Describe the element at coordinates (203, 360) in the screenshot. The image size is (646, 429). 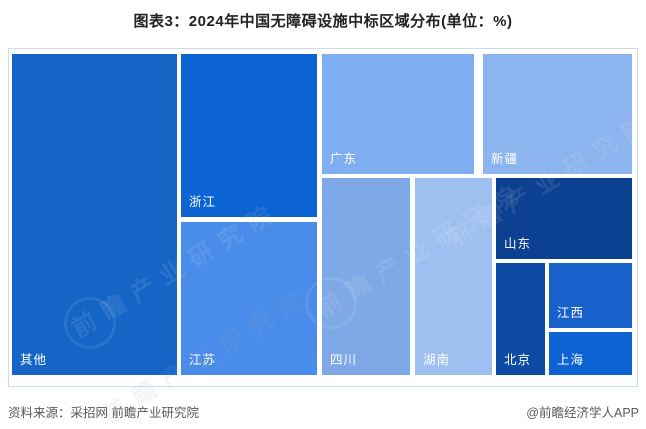
I see `treemap-tile-label: 江苏` at that location.